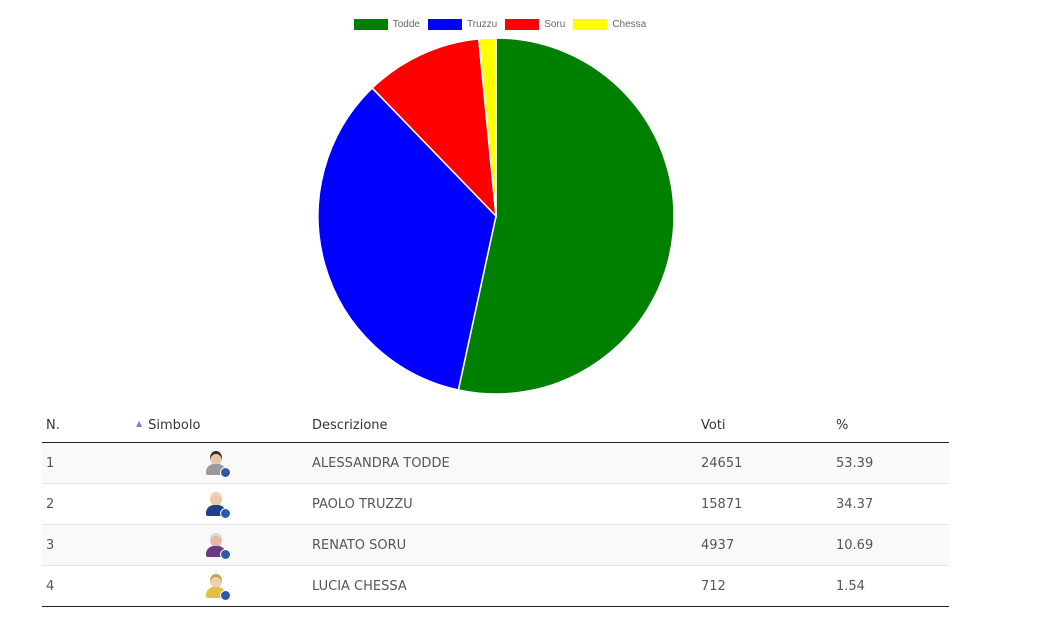 This screenshot has height=620, width=1062. Describe the element at coordinates (487, 127) in the screenshot. I see `pie-slice-chessa` at that location.